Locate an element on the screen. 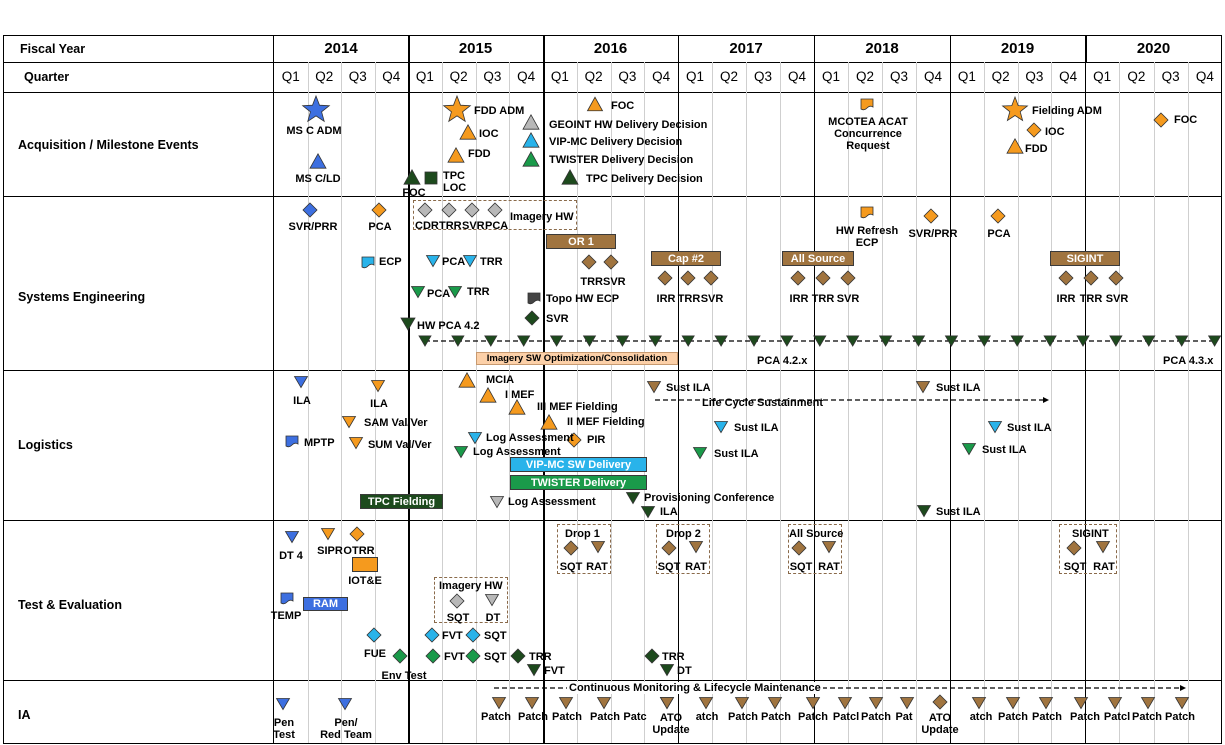 The image size is (1225, 745). label-sust-ila-2019a: Sust ILA is located at coordinates (1029, 428).